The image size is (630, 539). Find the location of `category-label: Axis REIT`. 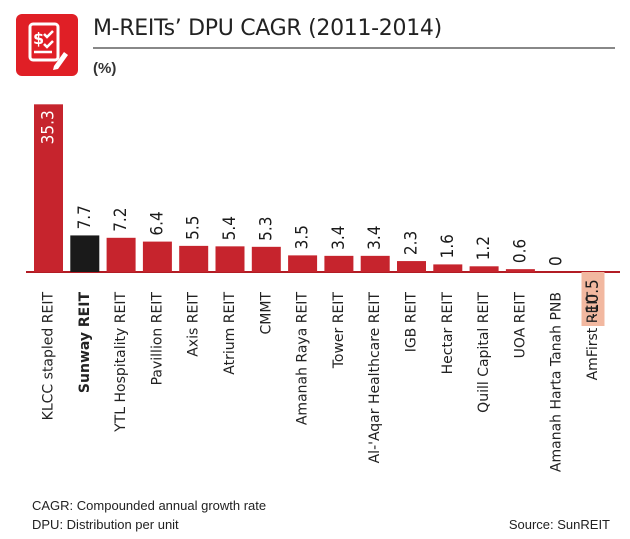

category-label: Axis REIT is located at coordinates (194, 324).